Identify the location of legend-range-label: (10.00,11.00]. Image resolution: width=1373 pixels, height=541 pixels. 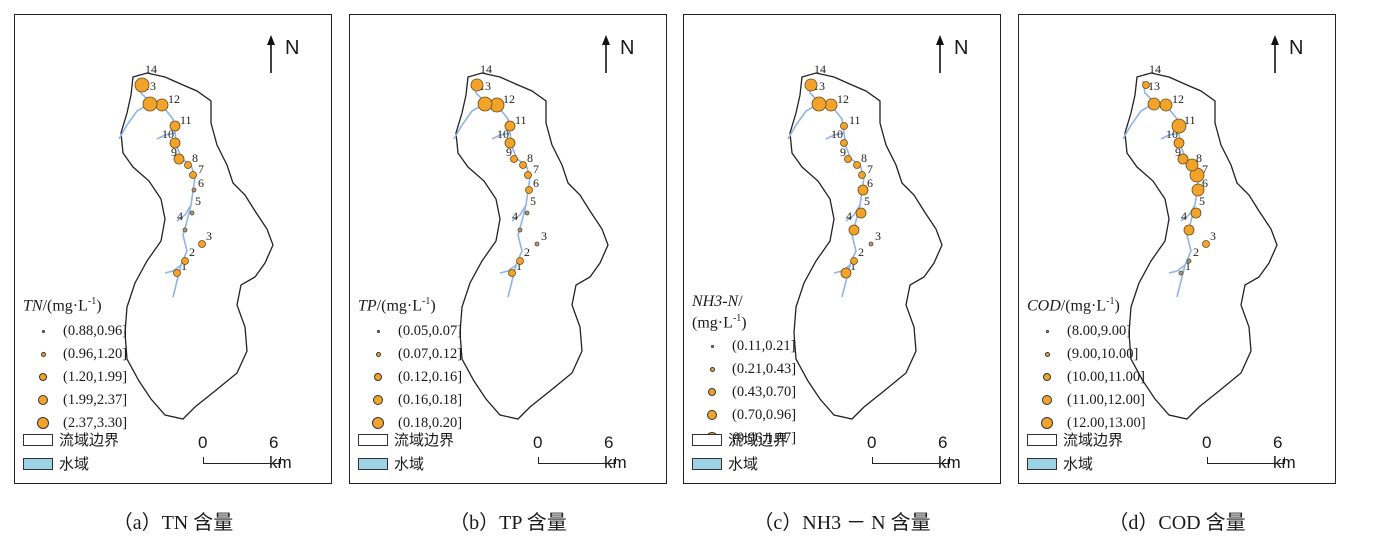
(1106, 377).